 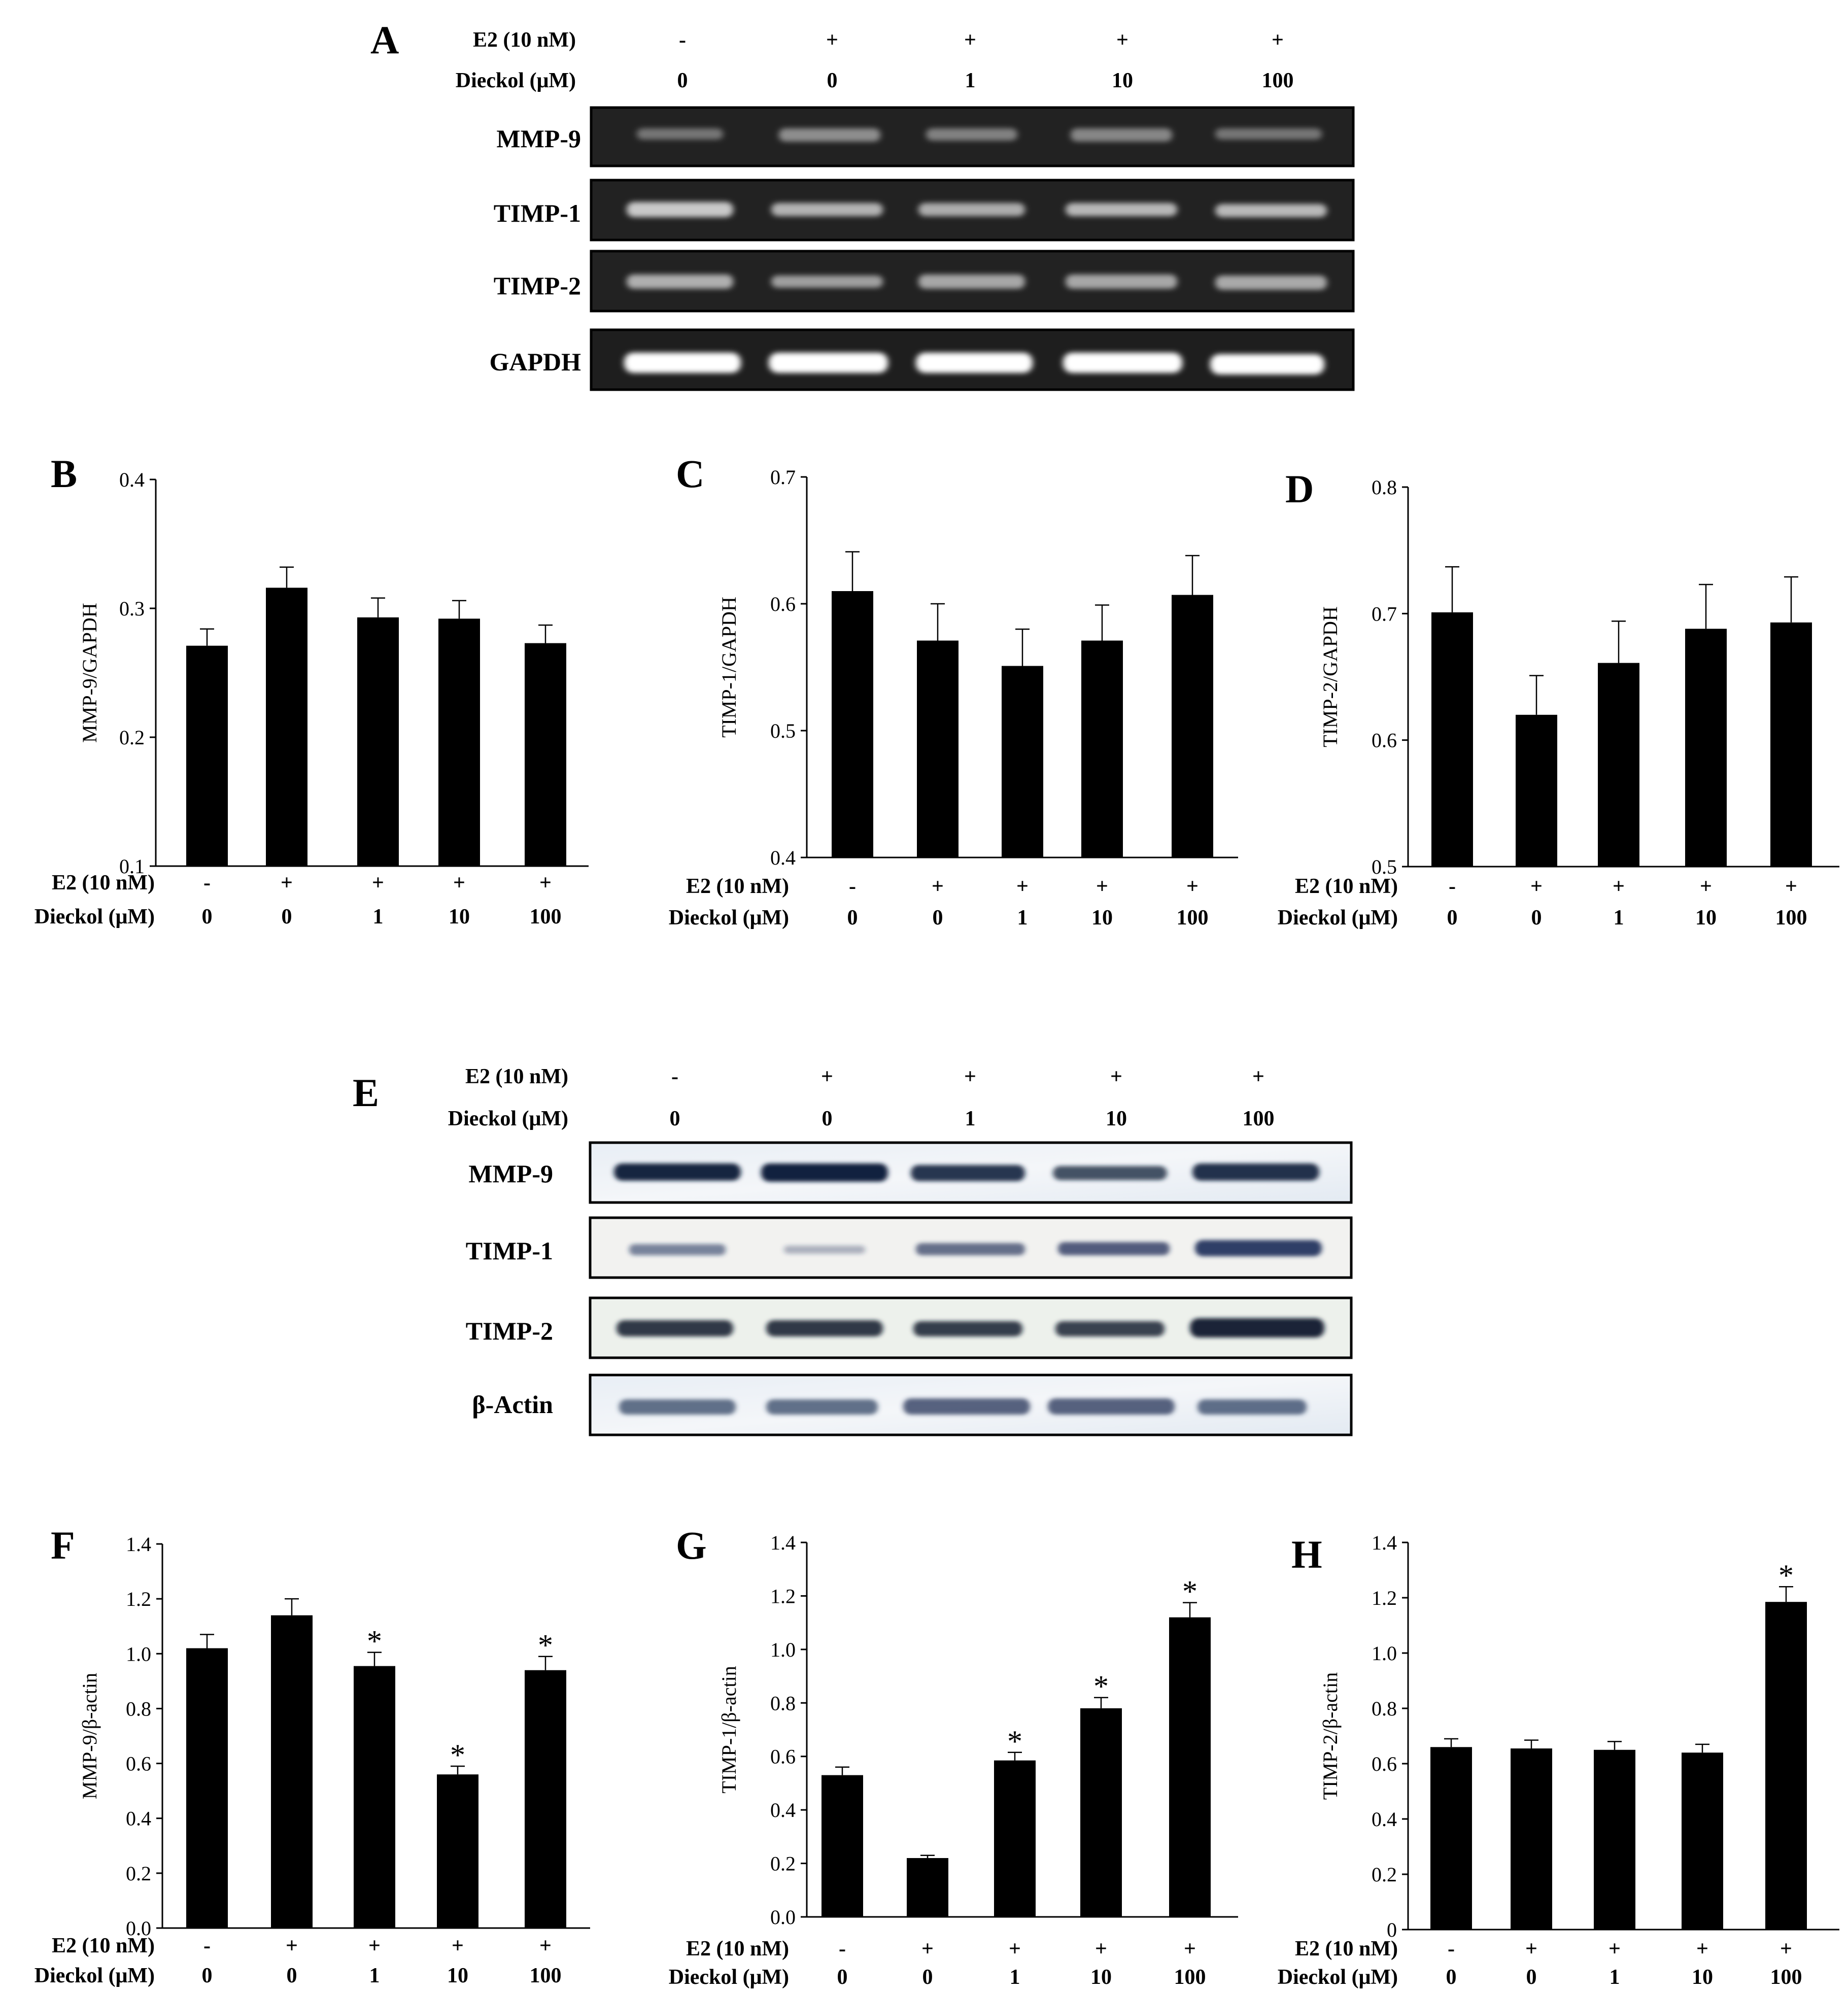 I want to click on y-tick-label: 1.0, so click(x=138, y=1653).